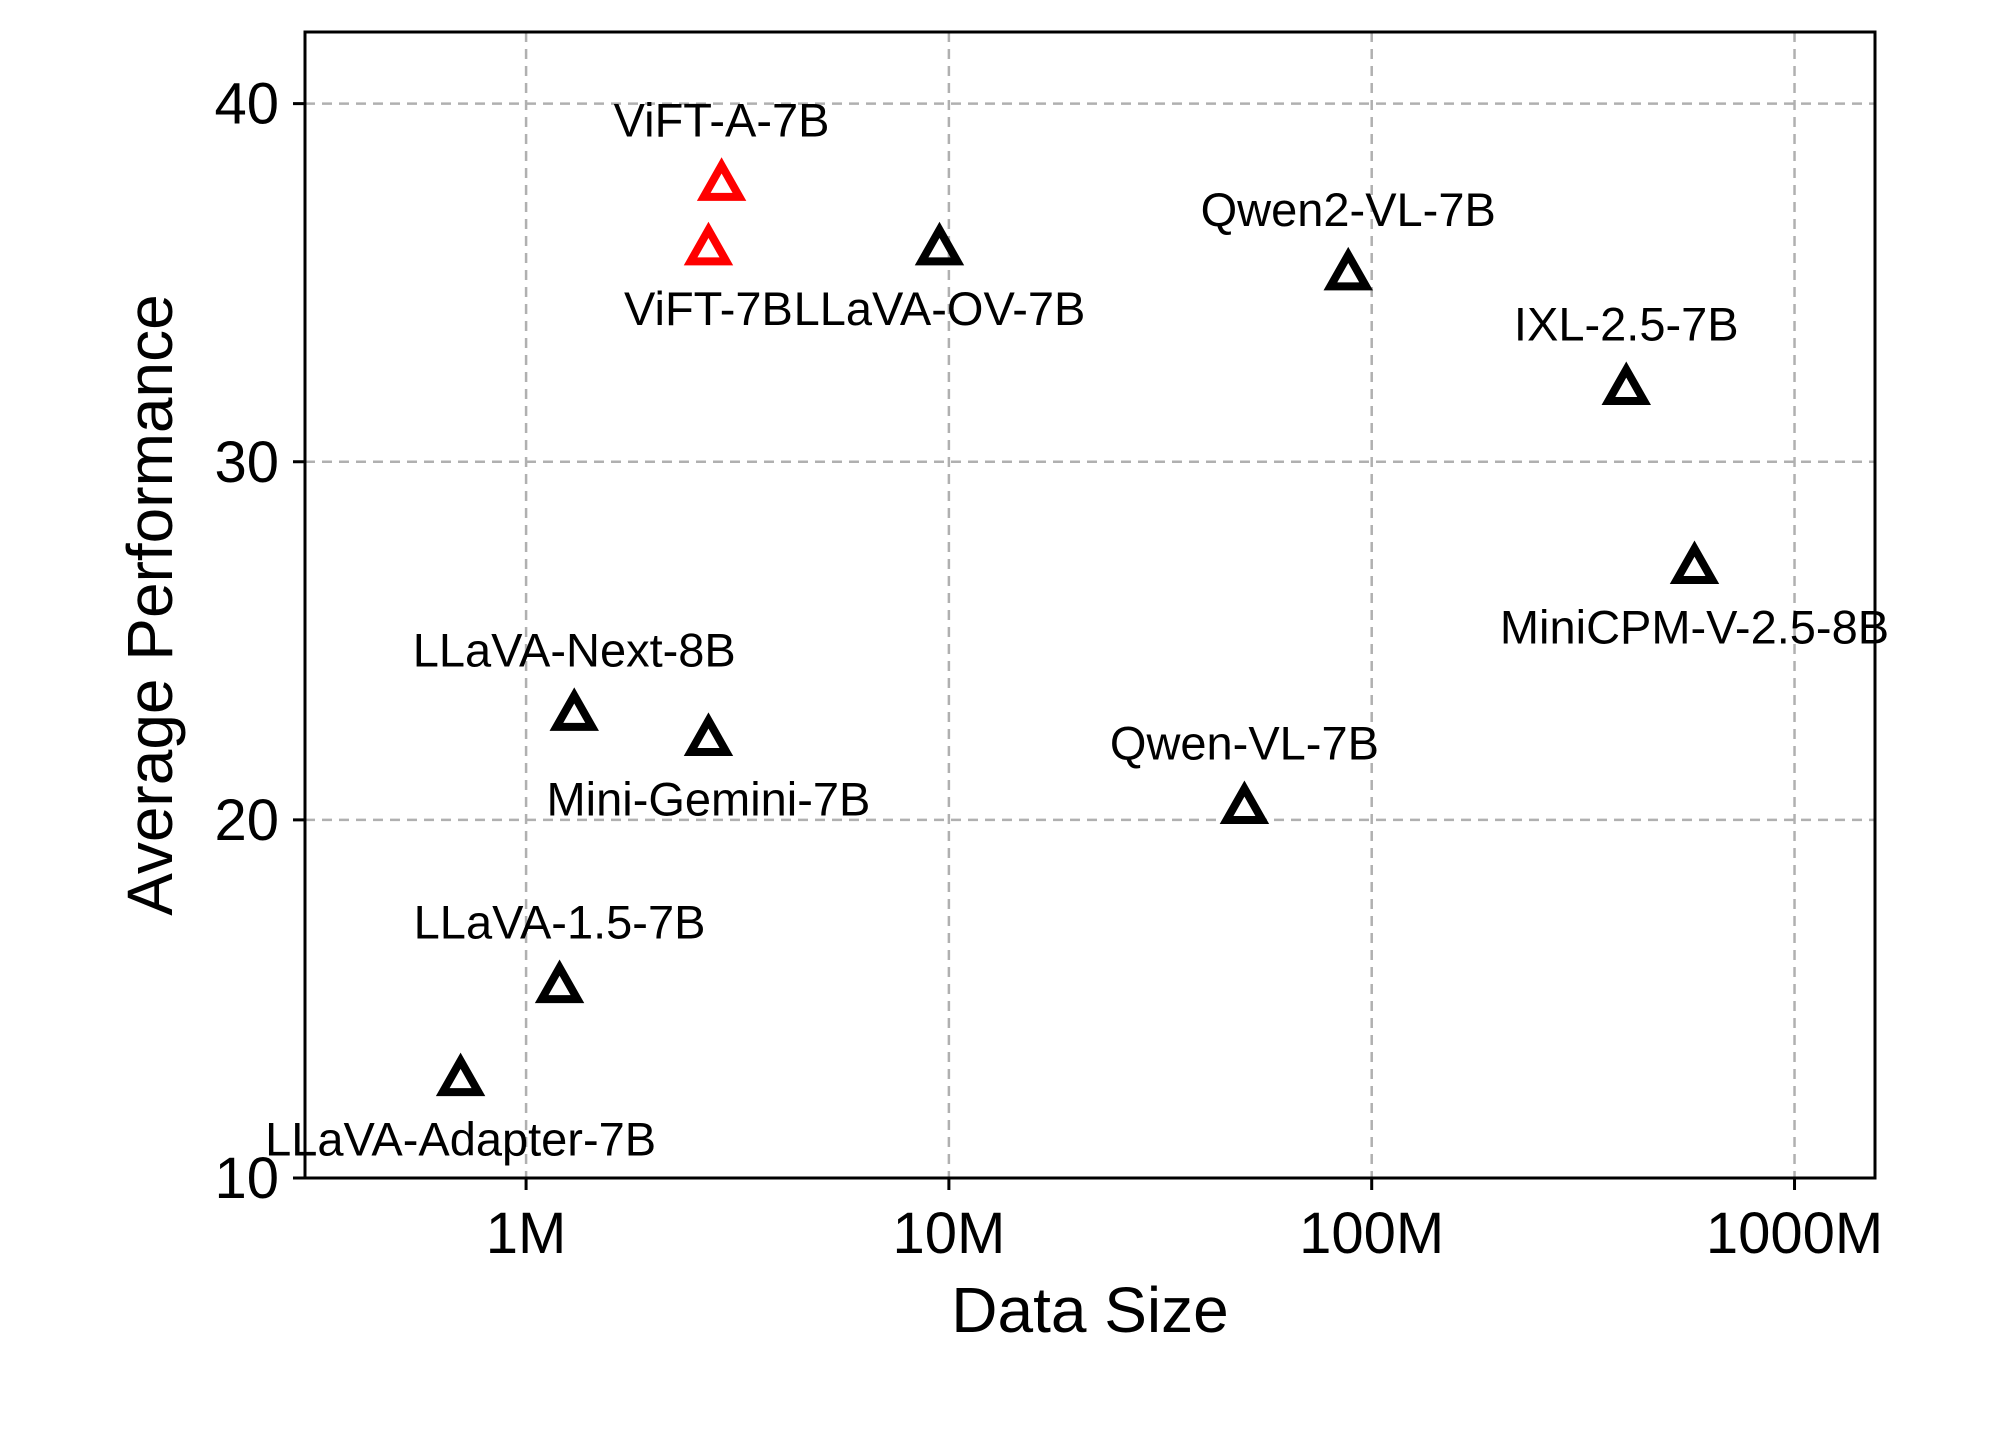  What do you see at coordinates (574, 649) in the screenshot?
I see `point-label: LLaVA-Next-8B` at bounding box center [574, 649].